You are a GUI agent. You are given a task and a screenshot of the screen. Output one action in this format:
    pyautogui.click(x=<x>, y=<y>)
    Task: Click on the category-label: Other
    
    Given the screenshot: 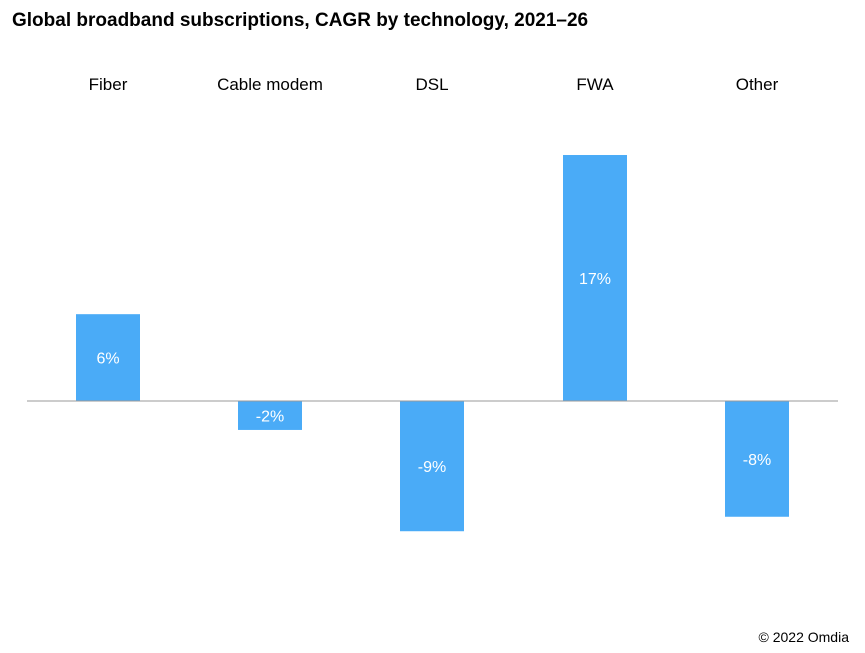 What is the action you would take?
    pyautogui.click(x=757, y=84)
    